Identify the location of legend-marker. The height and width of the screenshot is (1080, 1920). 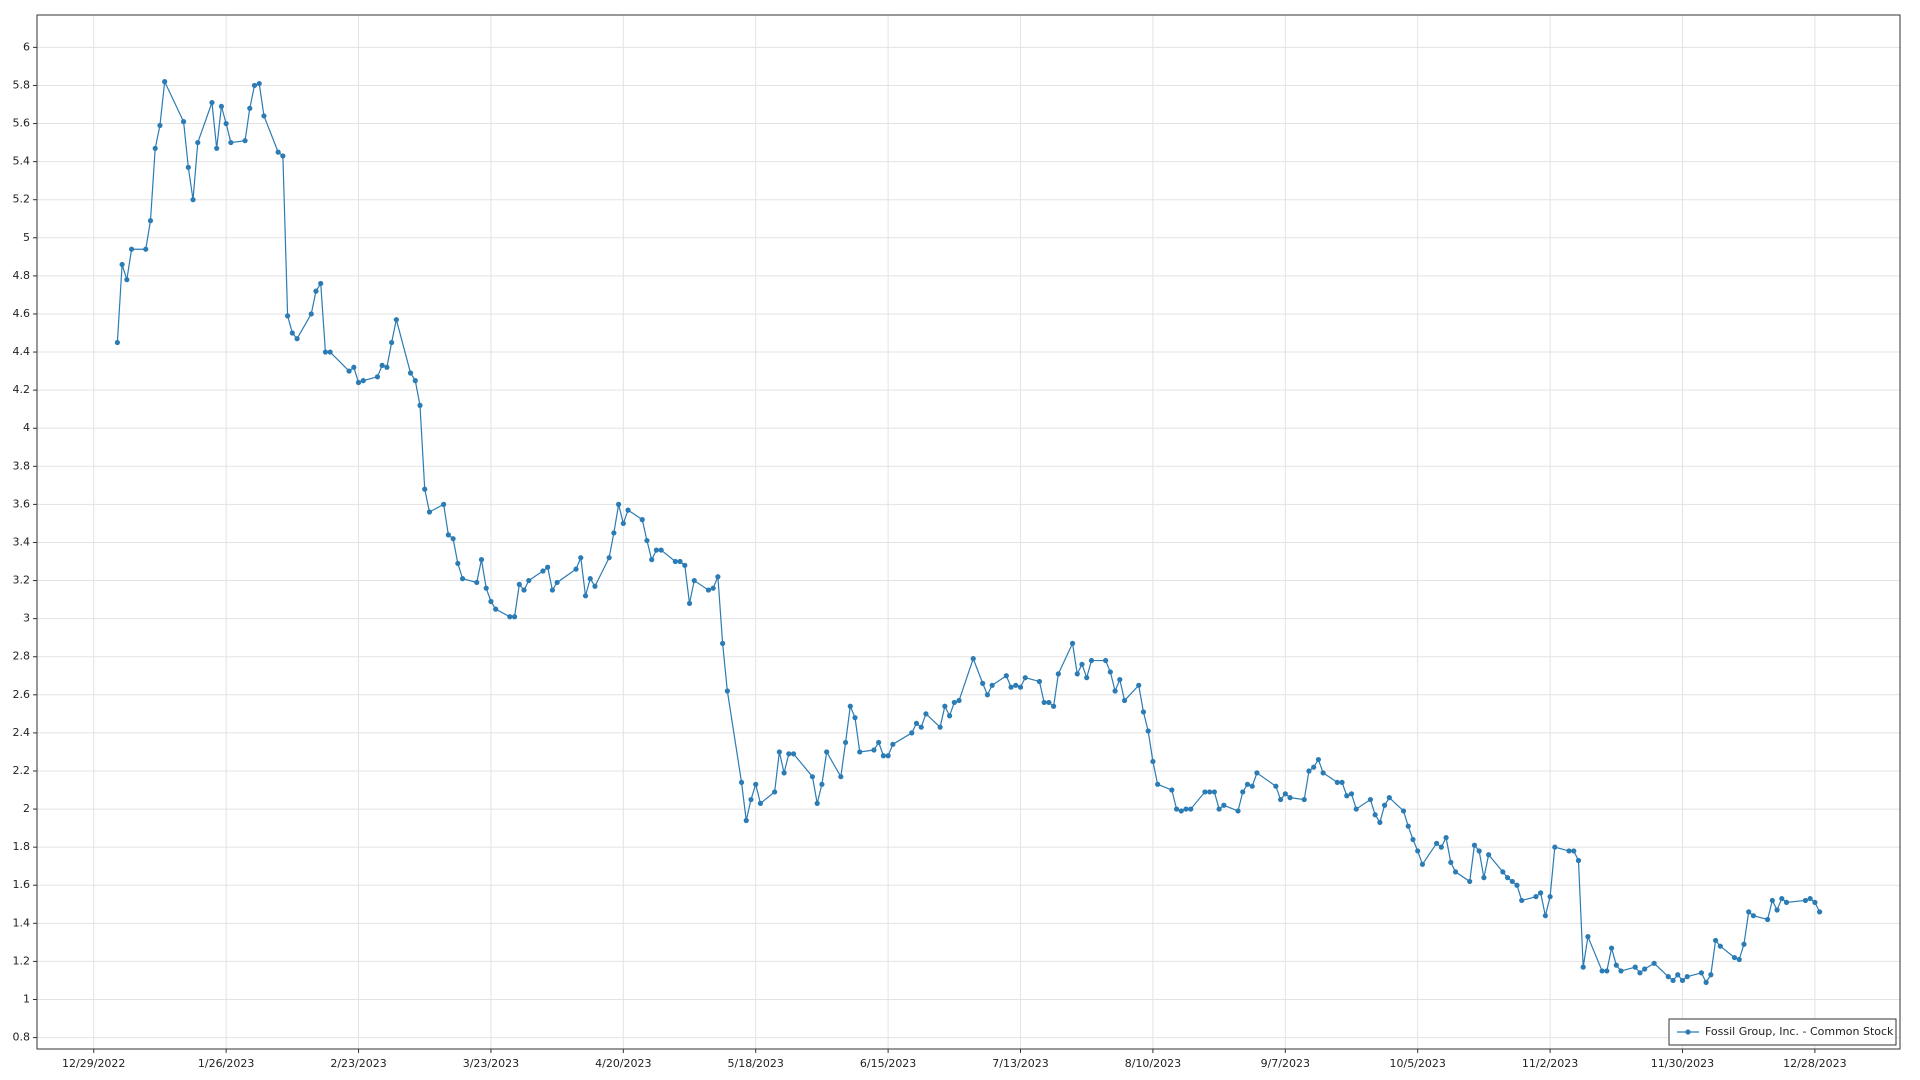
(1688, 1032).